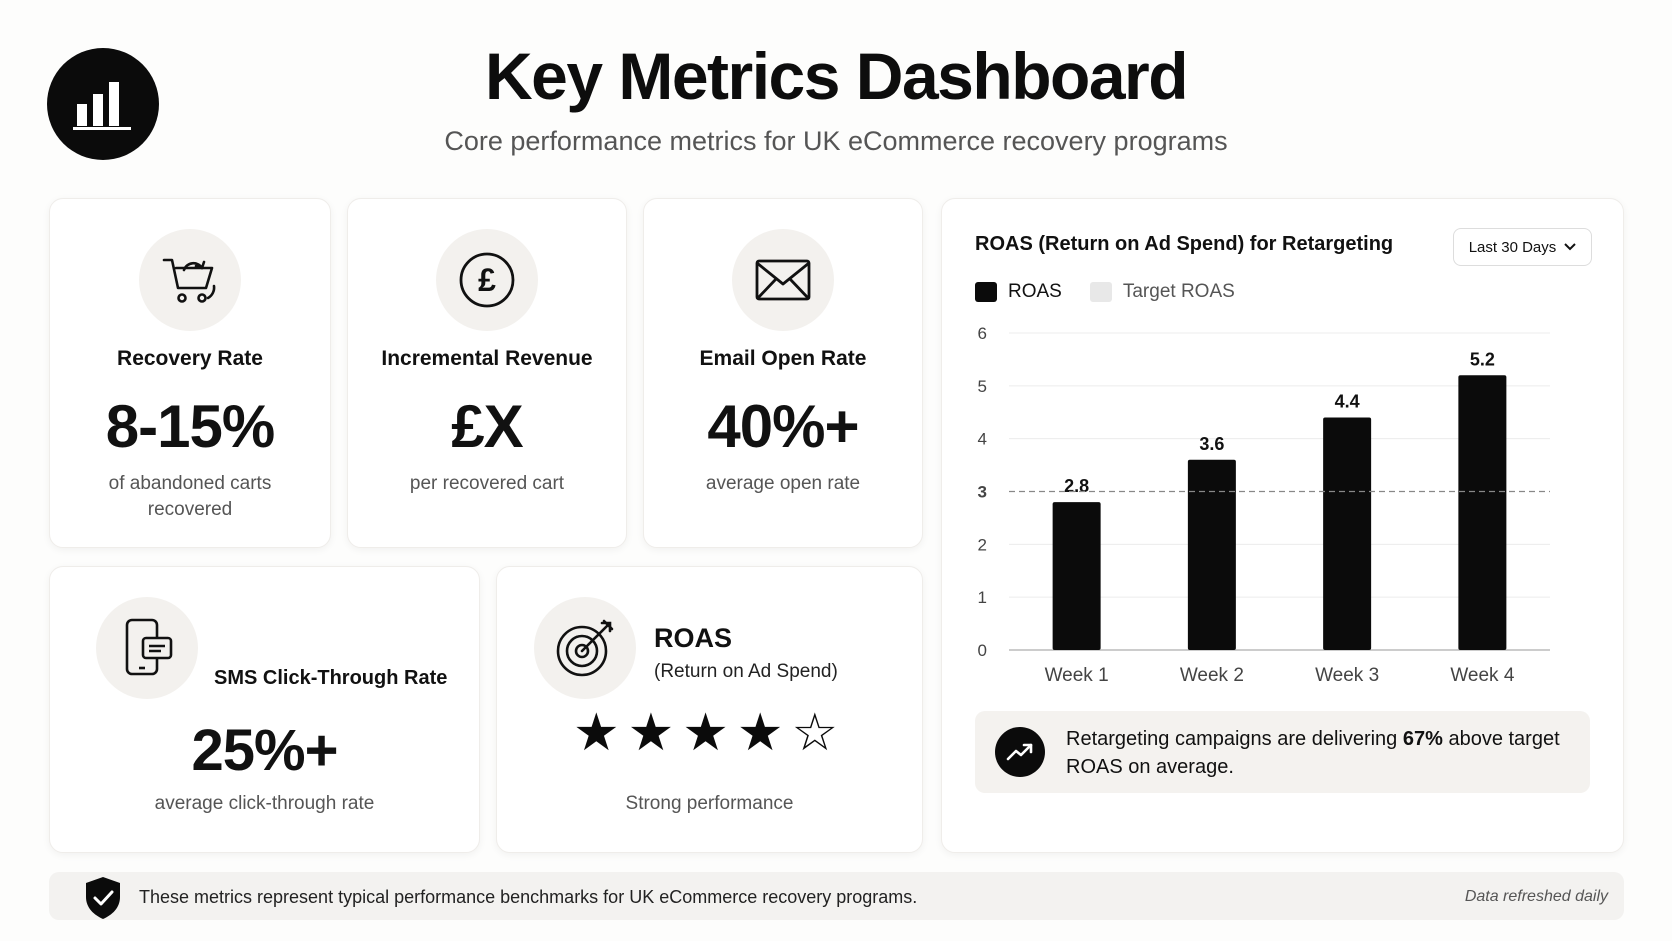 This screenshot has height=941, width=1672. What do you see at coordinates (190, 496) in the screenshot?
I see `recovery-rate-desc: of abandoned carts recovered` at bounding box center [190, 496].